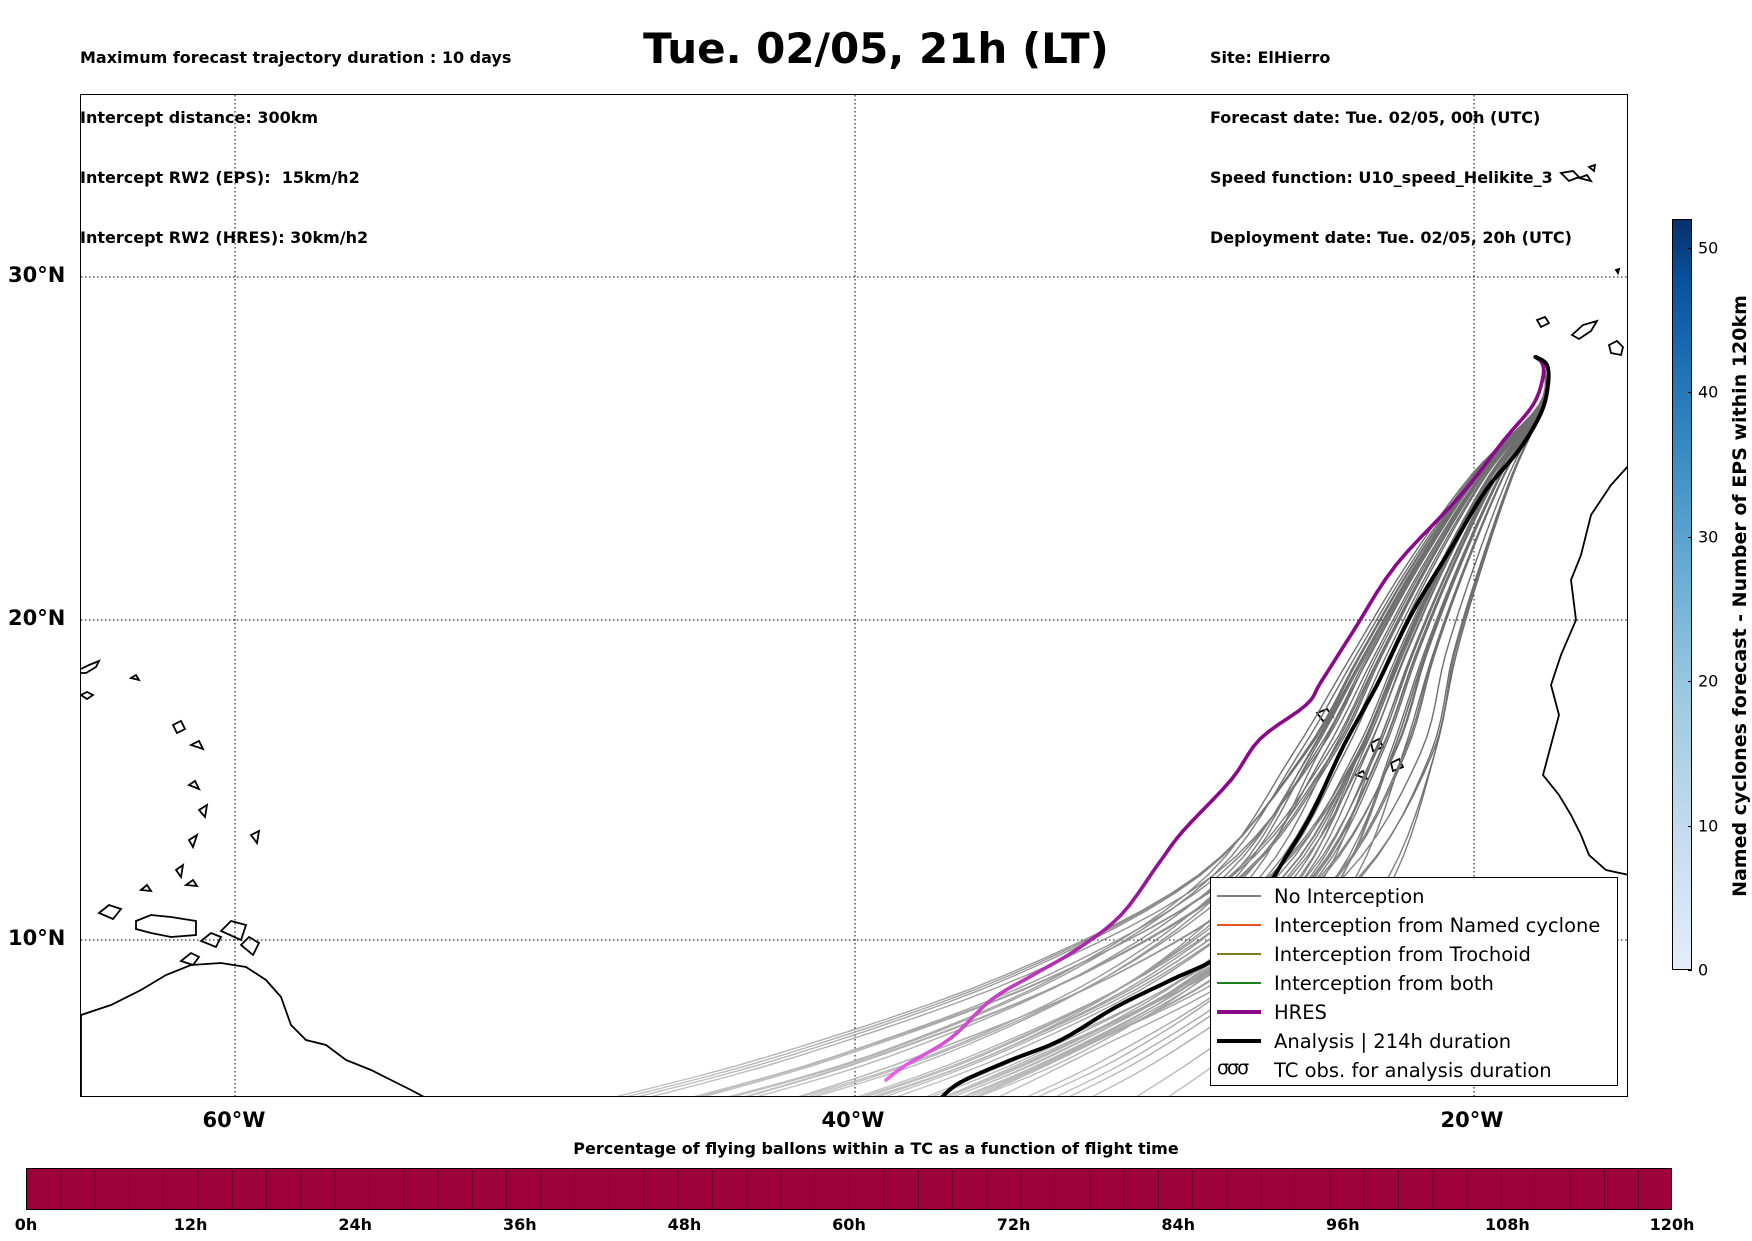 This screenshot has height=1241, width=1752. What do you see at coordinates (1708, 537) in the screenshot?
I see `colorbar-eps-tick-label: 30` at bounding box center [1708, 537].